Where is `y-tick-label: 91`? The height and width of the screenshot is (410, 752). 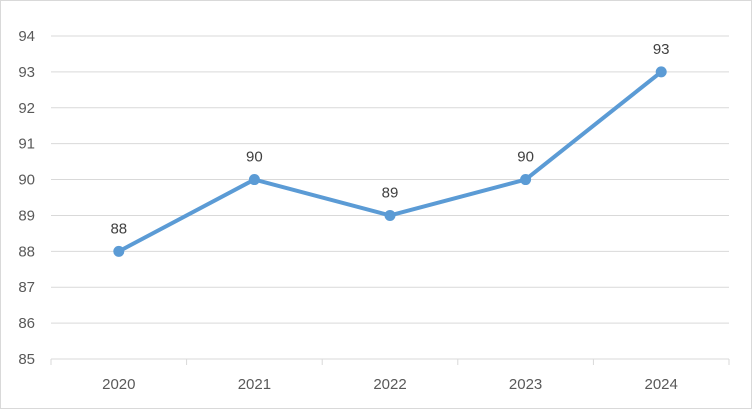 y-tick-label: 91 is located at coordinates (26, 144).